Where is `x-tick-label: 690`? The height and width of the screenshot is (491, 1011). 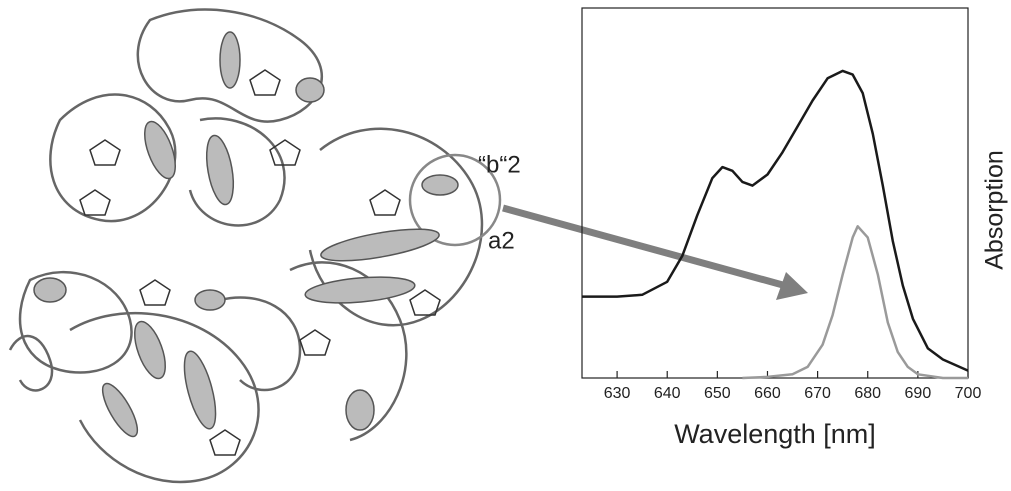 x-tick-label: 690 is located at coordinates (918, 393).